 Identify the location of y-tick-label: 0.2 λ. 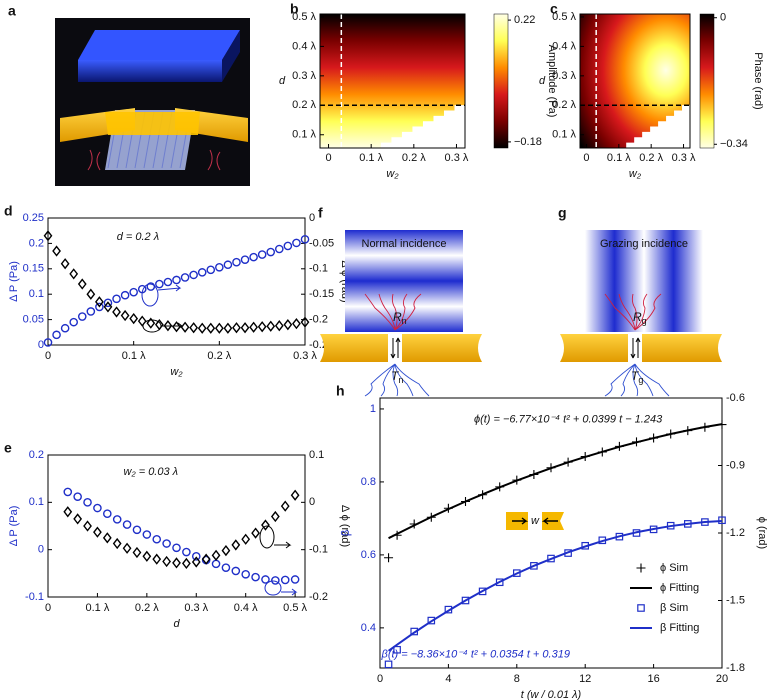
(304, 105).